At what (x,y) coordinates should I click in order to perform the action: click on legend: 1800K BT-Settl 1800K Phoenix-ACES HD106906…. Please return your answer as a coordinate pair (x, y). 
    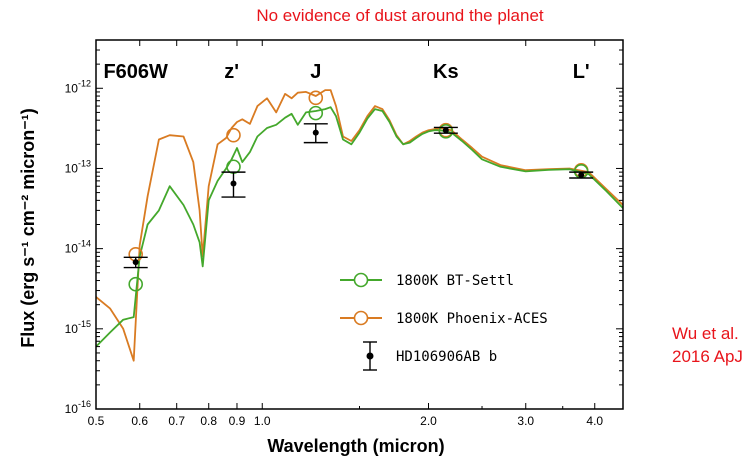
    Looking at the image, I should click on (444, 321).